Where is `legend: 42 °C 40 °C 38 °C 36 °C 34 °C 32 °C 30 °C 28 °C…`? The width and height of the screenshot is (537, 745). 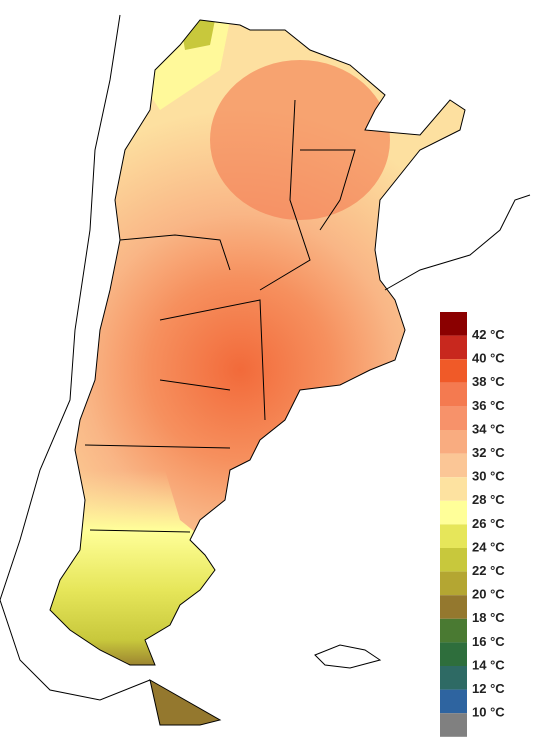
legend: 42 °C 40 °C 38 °C 36 °C 34 °C 32 °C 30 °C 28 °C… is located at coordinates (472, 524).